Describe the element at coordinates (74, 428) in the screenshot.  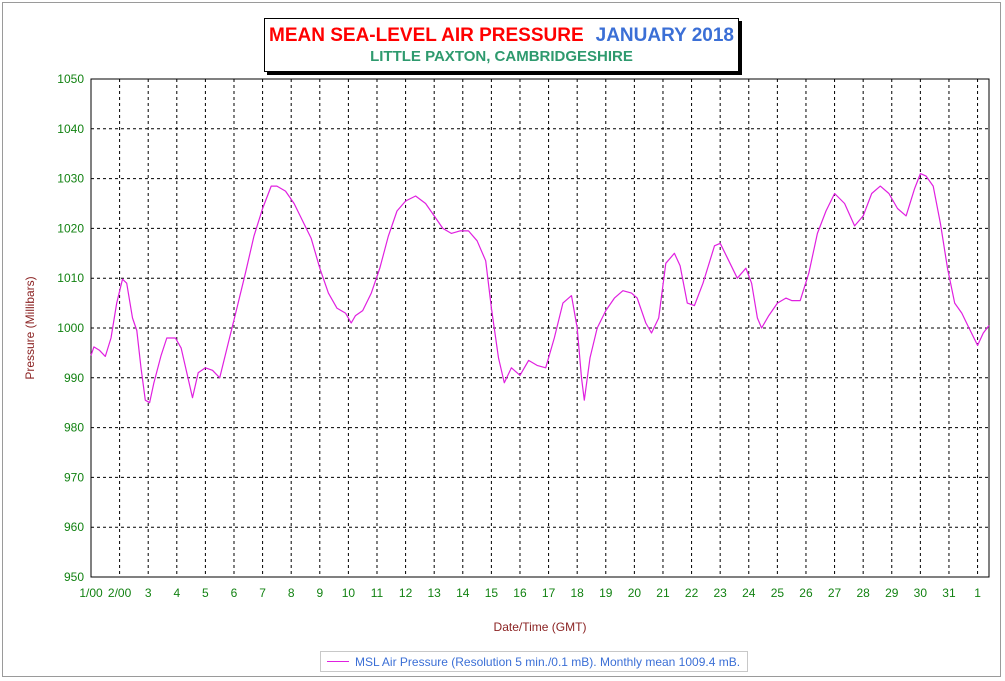
I see `y-tick-label: 980` at that location.